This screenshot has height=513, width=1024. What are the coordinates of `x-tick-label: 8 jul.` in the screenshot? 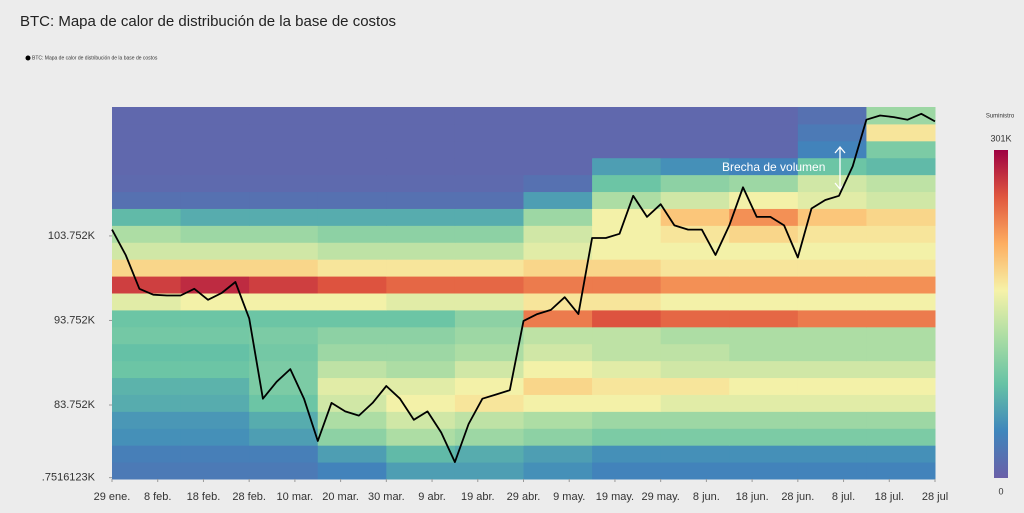 It's located at (843, 497).